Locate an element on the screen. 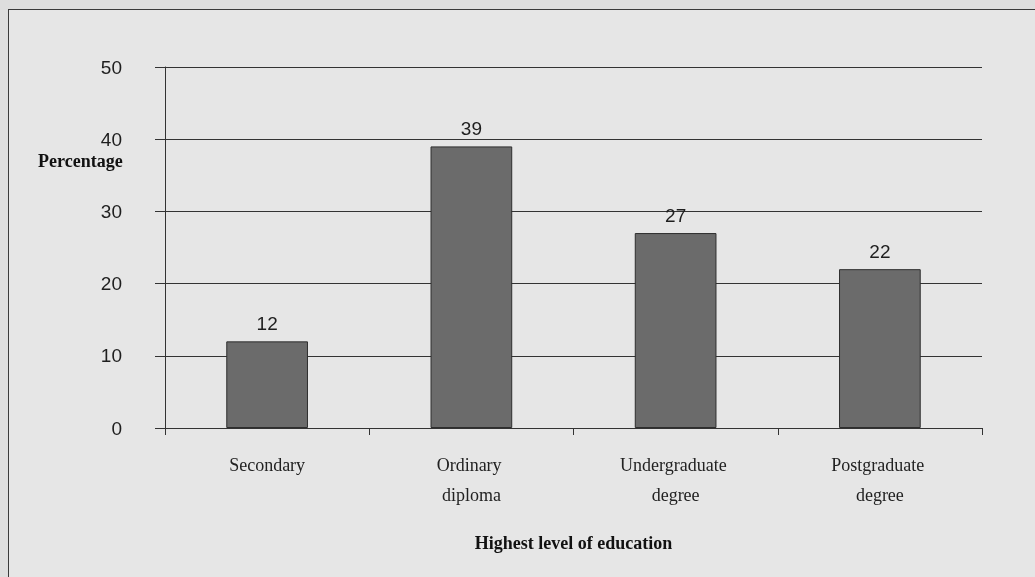  x-tick-label: Secondary is located at coordinates (267, 465).